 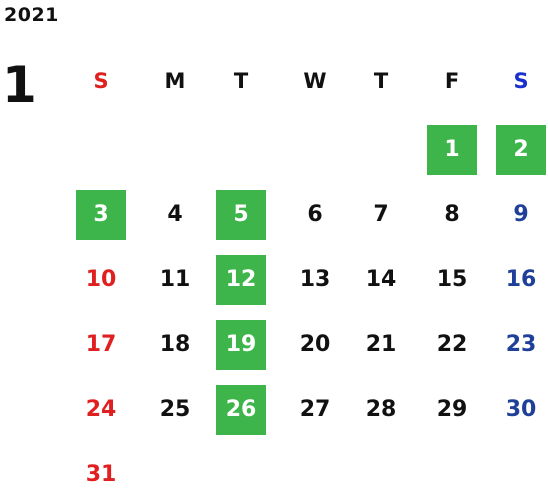 I want to click on day-cell: 5, so click(x=241, y=215).